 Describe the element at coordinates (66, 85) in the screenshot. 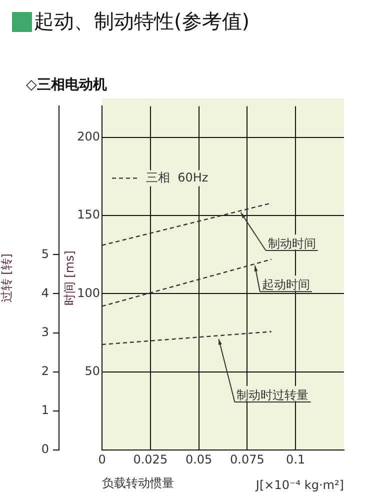

I see `chart-subtitle: ◇三相电动机` at that location.